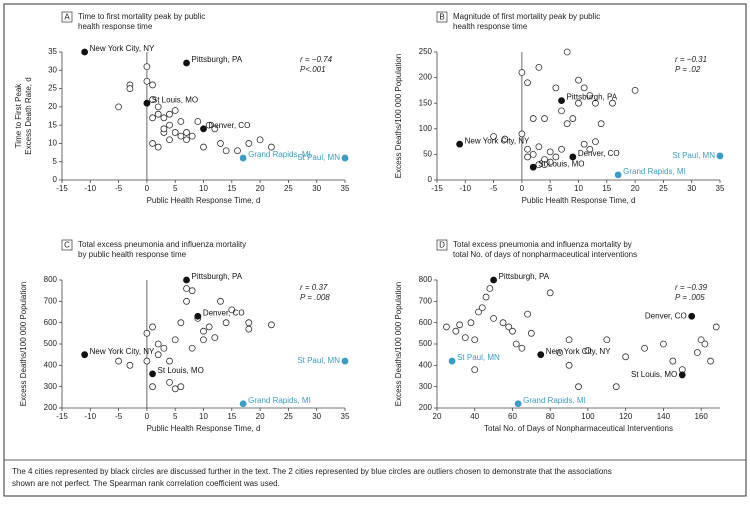 This screenshot has width=750, height=505. What do you see at coordinates (67, 17) in the screenshot?
I see `panel-letter: A` at bounding box center [67, 17].